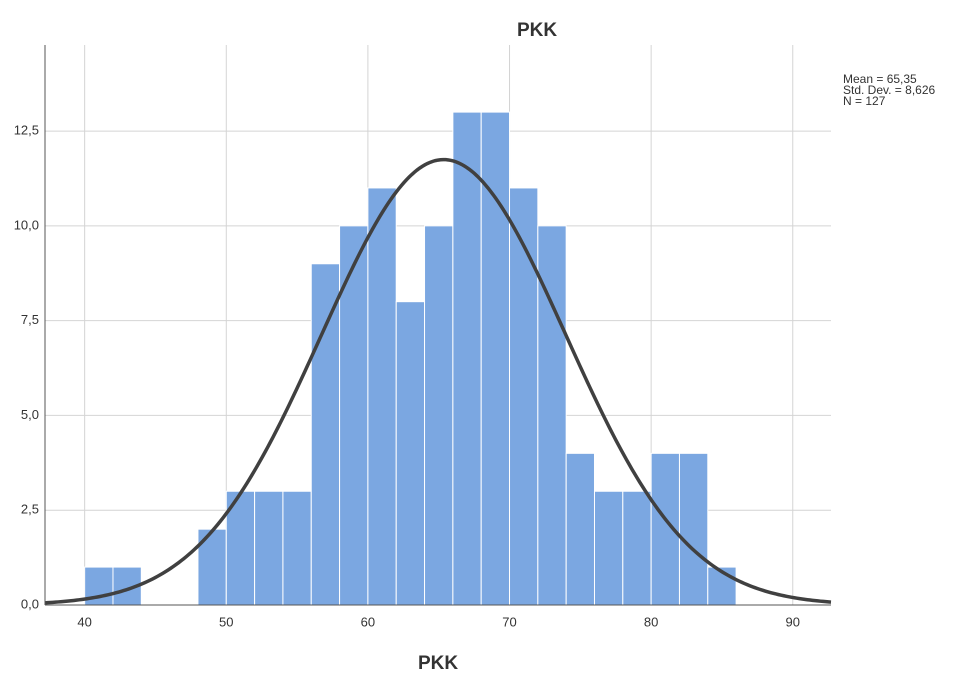 The height and width of the screenshot is (675, 961). I want to click on x-tick-label: 80, so click(651, 621).